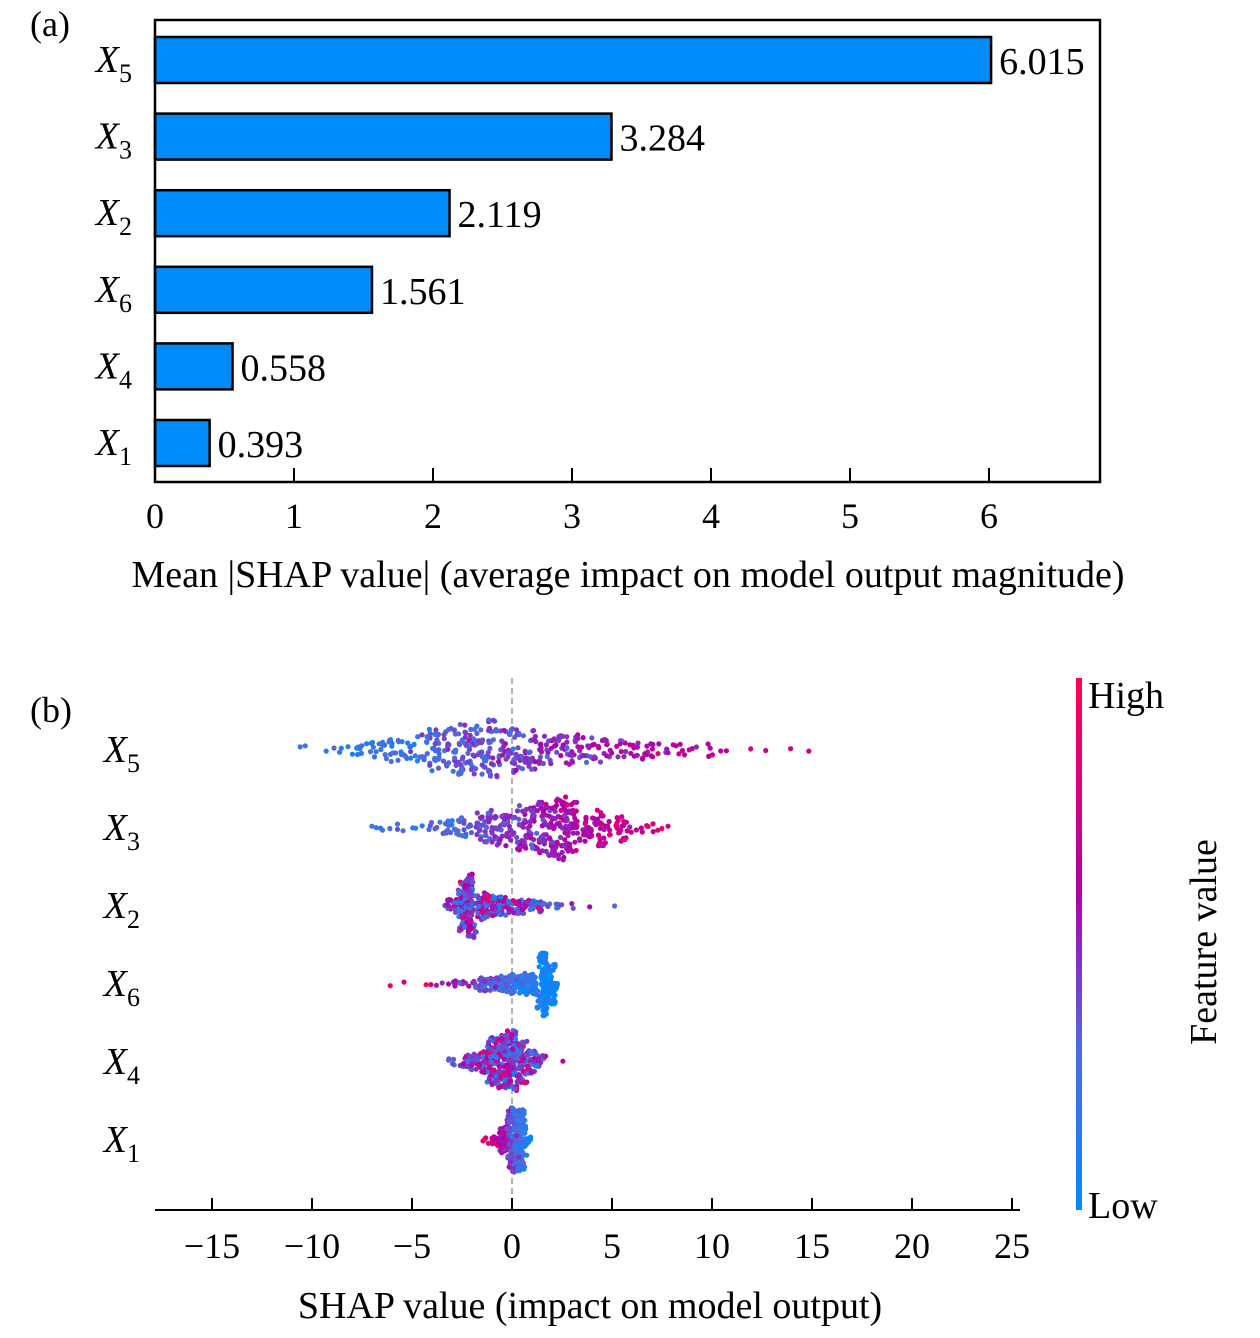 This screenshot has width=1260, height=1338. I want to click on x-tick-label: 5, so click(850, 516).